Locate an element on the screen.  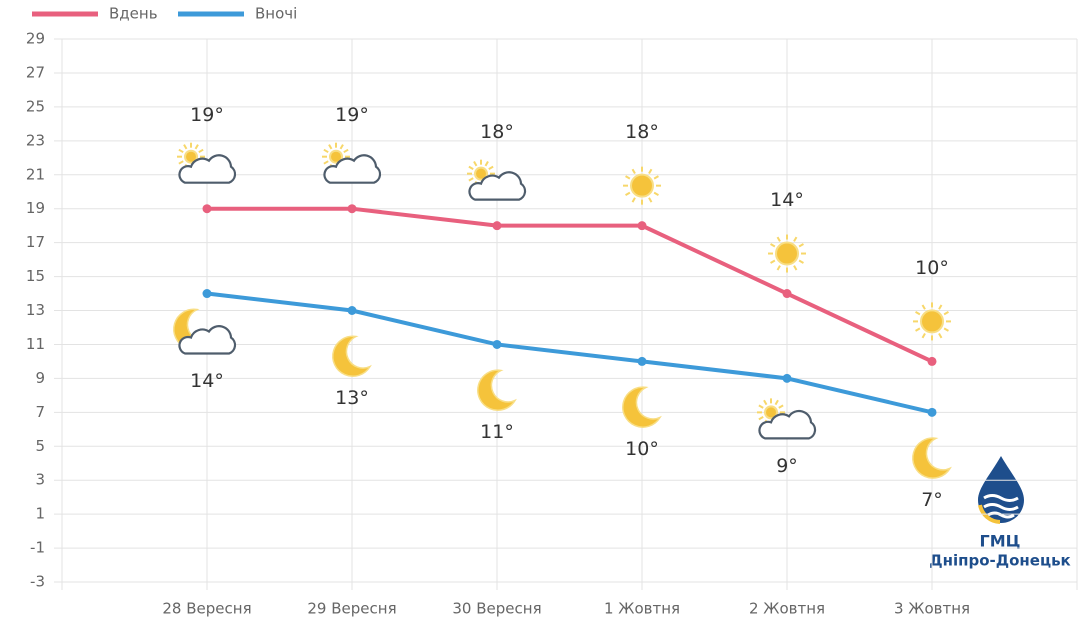
logo: ГМЦ Дніпро-Донецьк is located at coordinates (1000, 513).